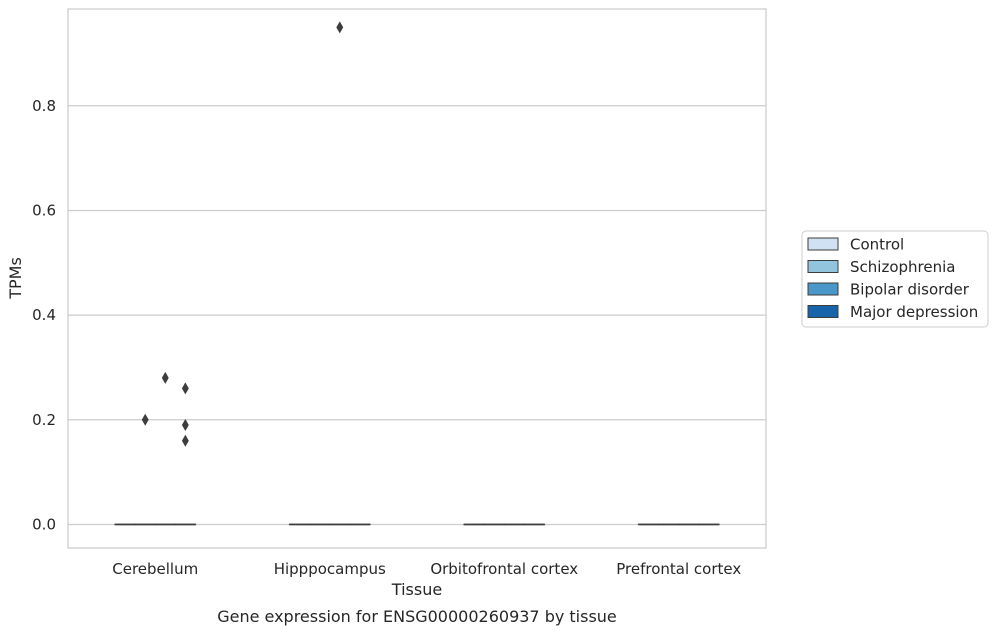  What do you see at coordinates (330, 569) in the screenshot?
I see `x-tick-label: Hipppocampus` at bounding box center [330, 569].